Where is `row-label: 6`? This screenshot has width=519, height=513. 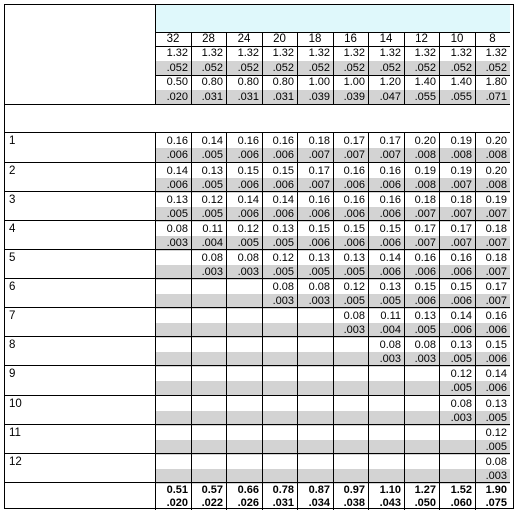 row-label: 6 is located at coordinates (12, 287).